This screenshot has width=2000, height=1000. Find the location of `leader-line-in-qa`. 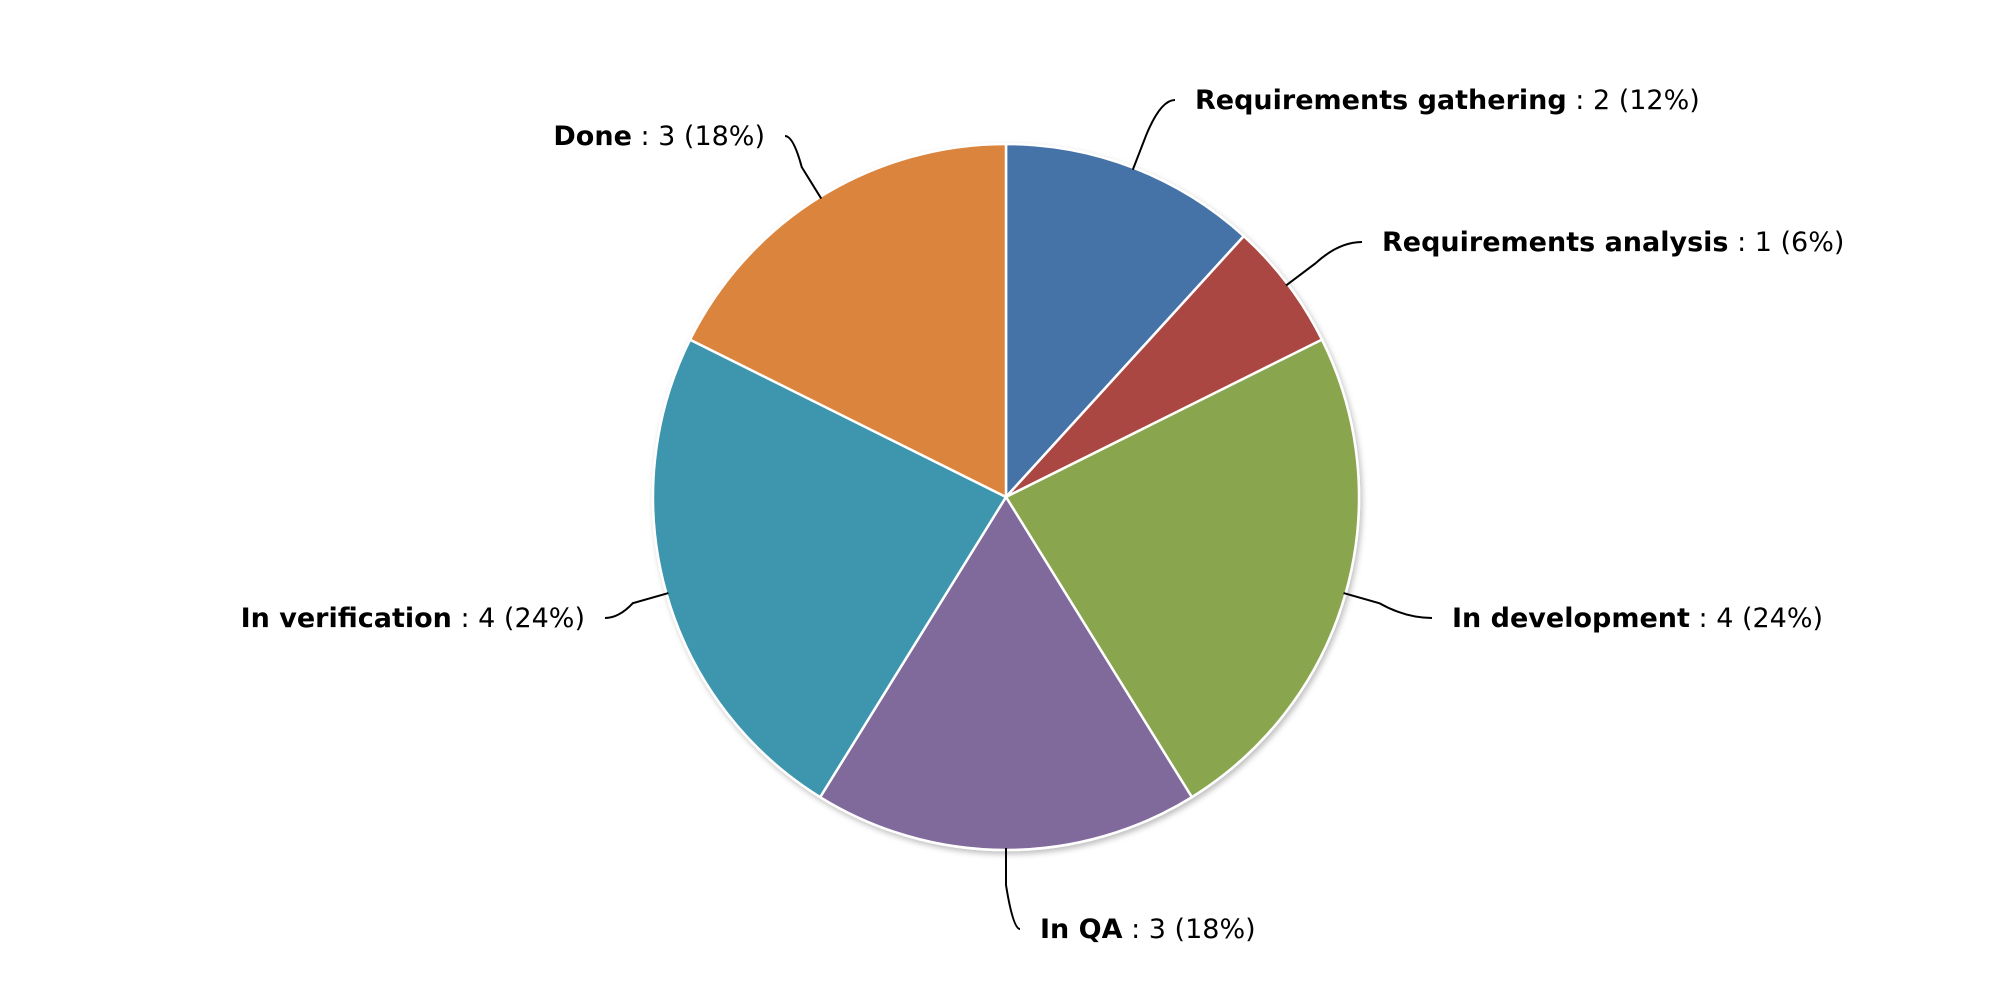

leader-line-in-qa is located at coordinates (1013, 889).